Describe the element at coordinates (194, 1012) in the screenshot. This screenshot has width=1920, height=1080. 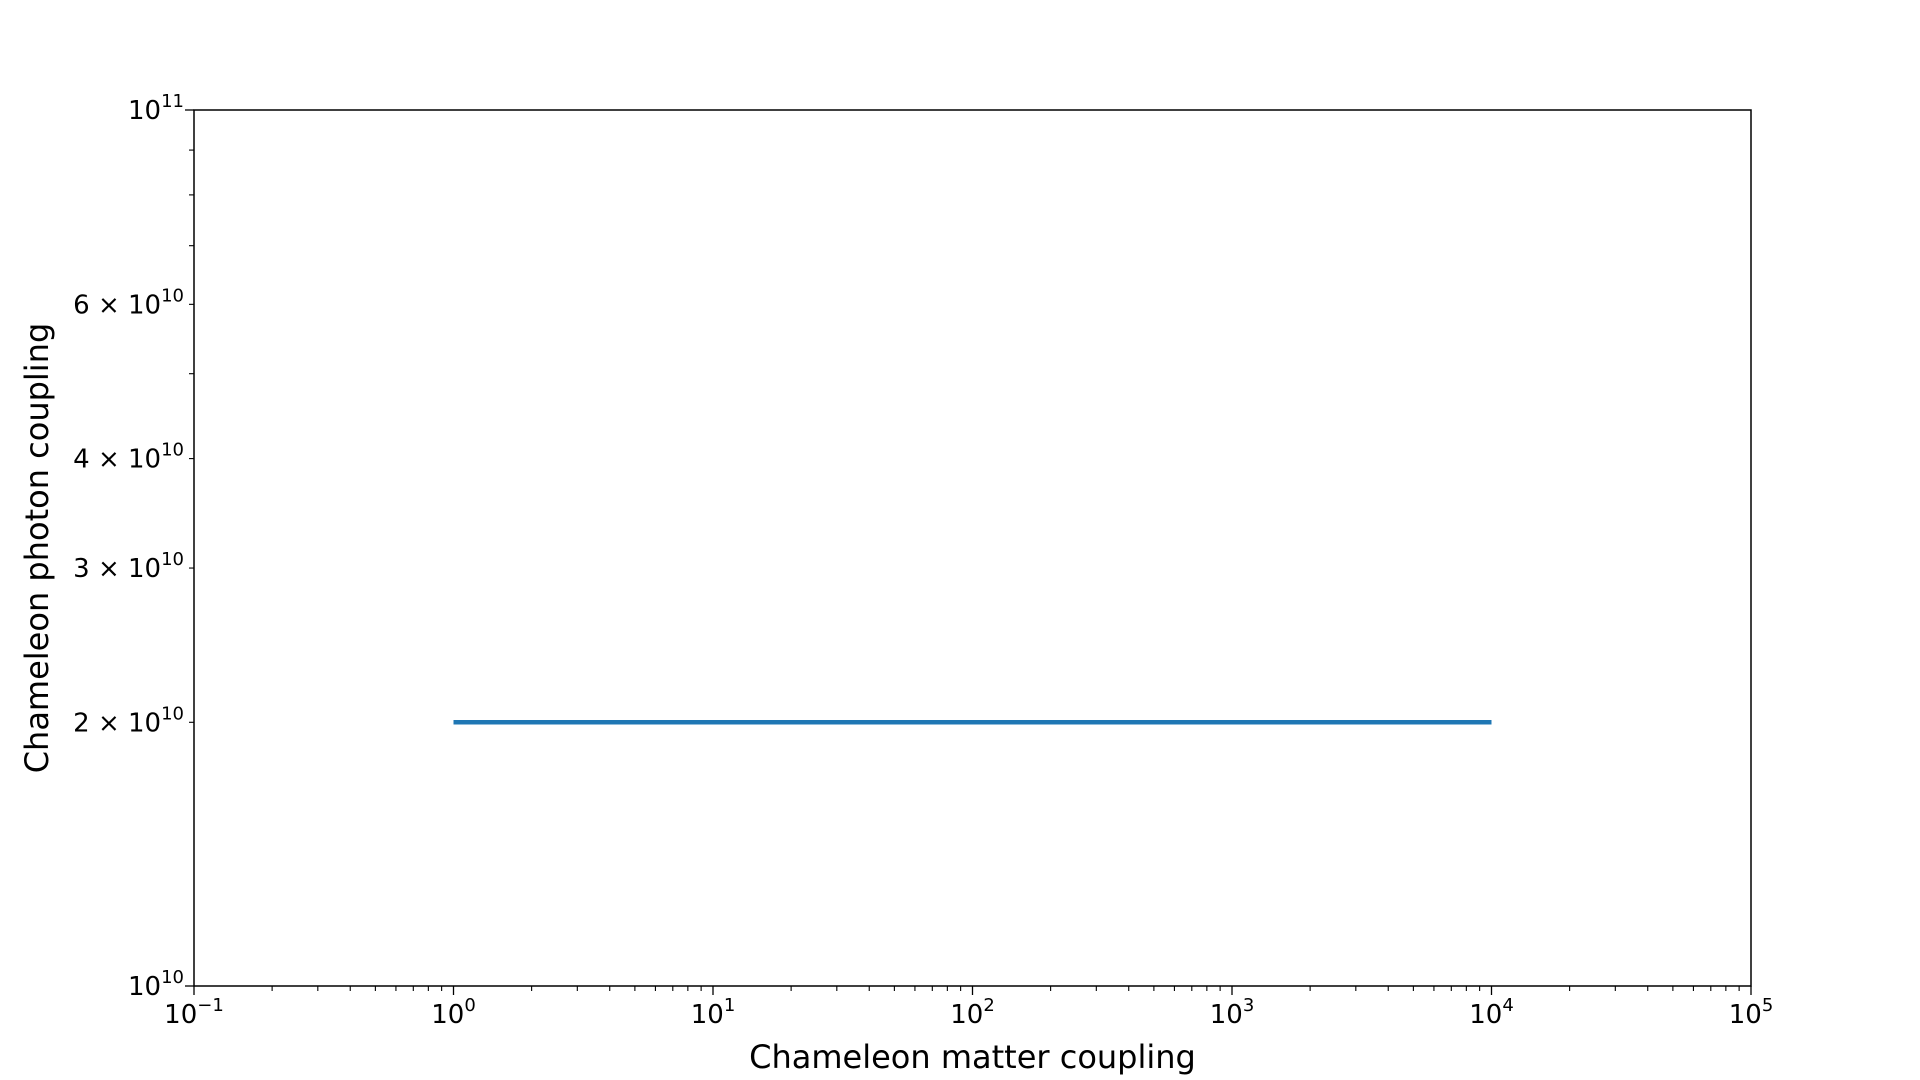
I see `x-tick-label: 10⁻¹` at that location.